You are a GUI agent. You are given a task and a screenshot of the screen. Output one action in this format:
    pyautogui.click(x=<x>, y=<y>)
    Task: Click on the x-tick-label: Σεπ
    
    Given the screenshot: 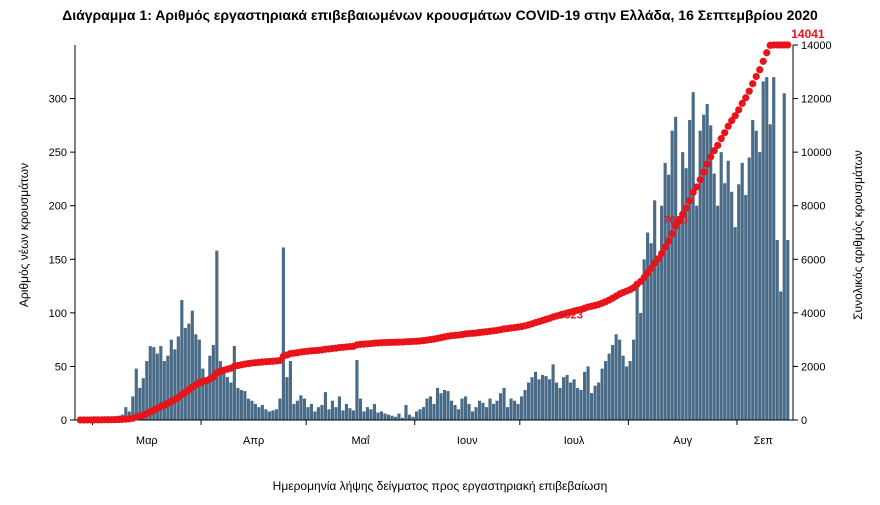 What is the action you would take?
    pyautogui.click(x=764, y=441)
    